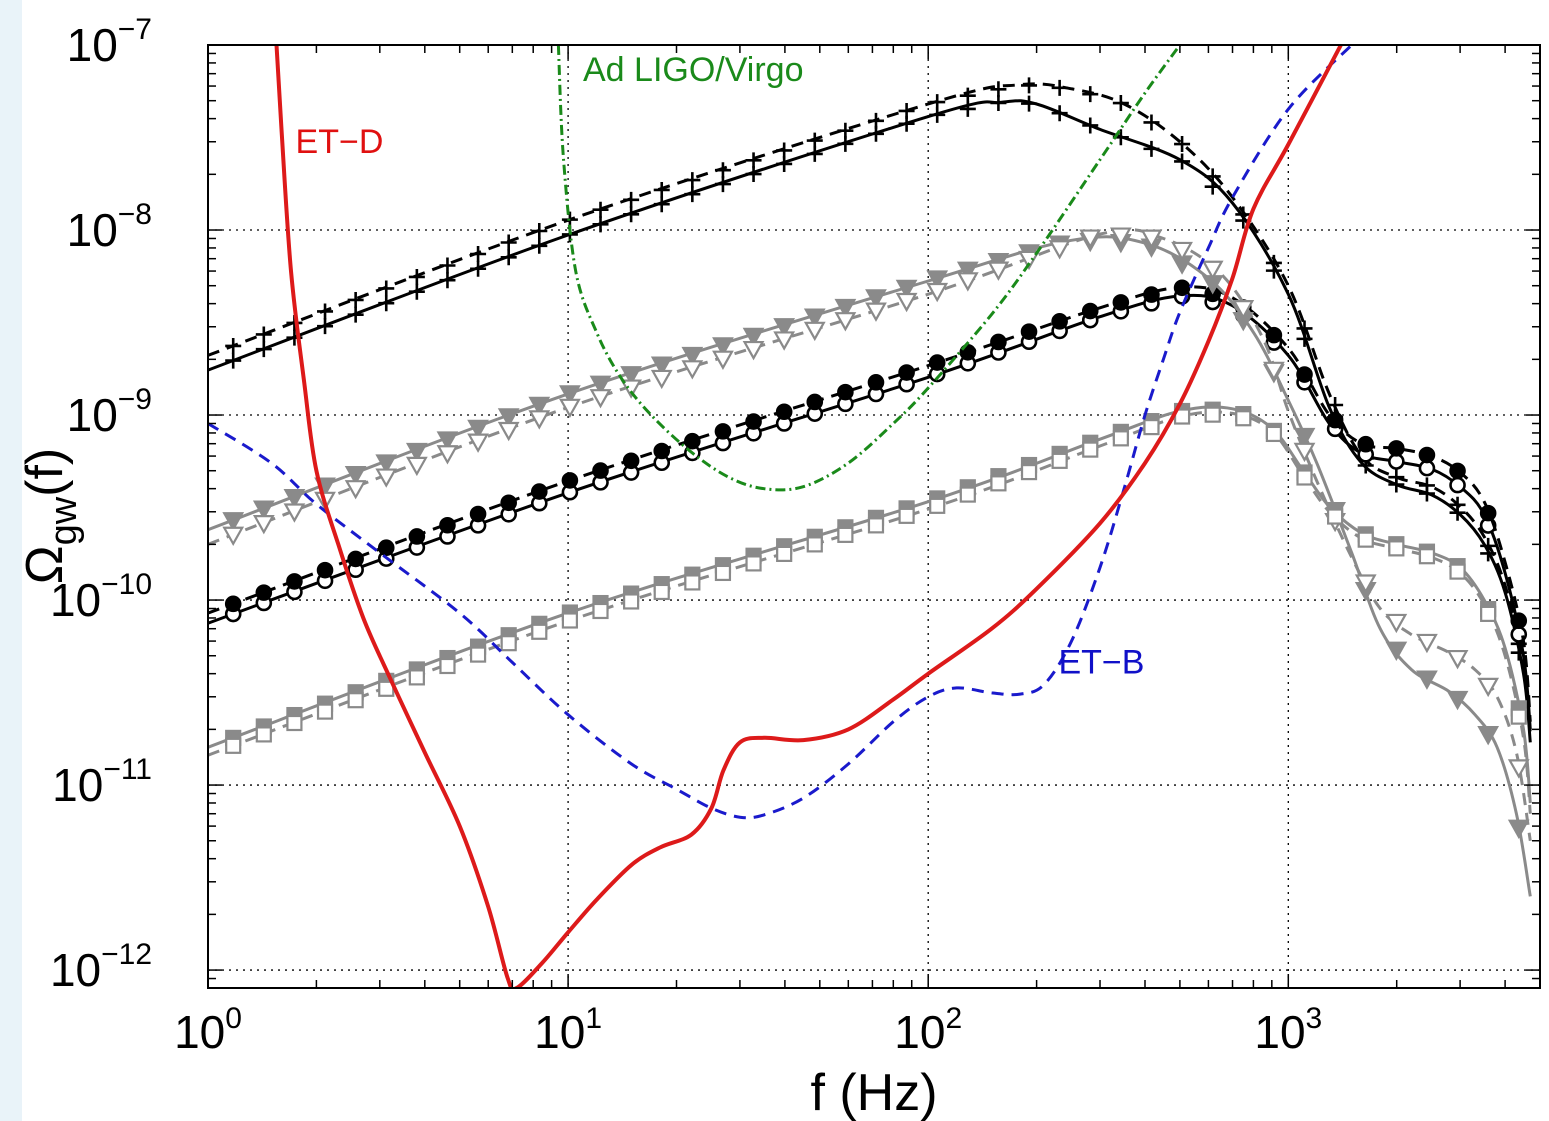 The height and width of the screenshot is (1121, 1549). Describe the element at coordinates (109, 227) in the screenshot. I see `y-tick-label: 10−8` at that location.